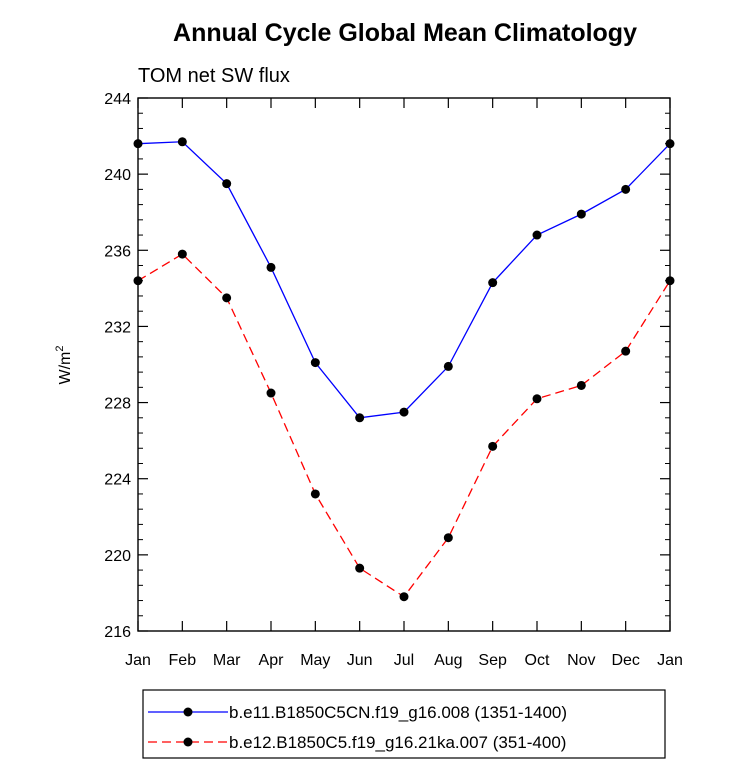 This screenshot has height=769, width=733. I want to click on legend-label-2: b.e12.B1850C5.f19_g16.21ka.007 (351-400), so click(397, 742).